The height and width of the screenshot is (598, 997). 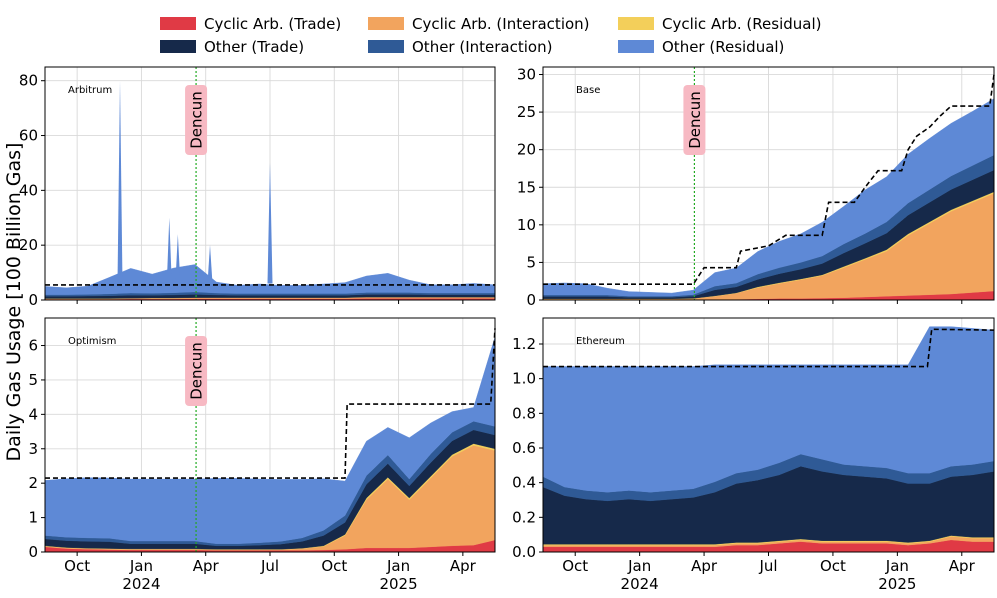 What do you see at coordinates (526, 187) in the screenshot?
I see `y-tick-label: 15` at bounding box center [526, 187].